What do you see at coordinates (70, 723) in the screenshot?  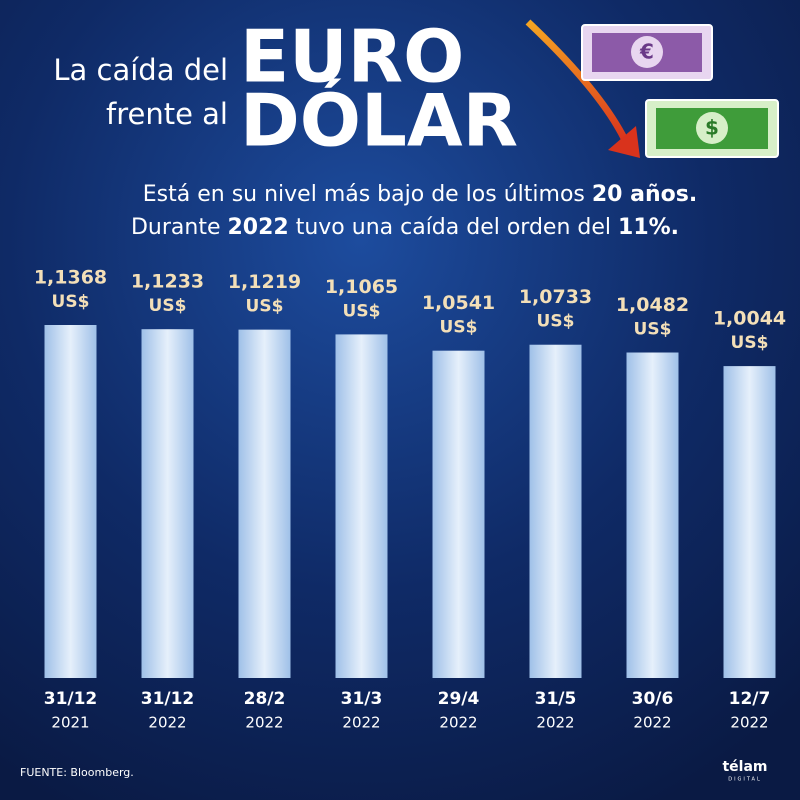 I see `x-tick-sublabel: 2021` at bounding box center [70, 723].